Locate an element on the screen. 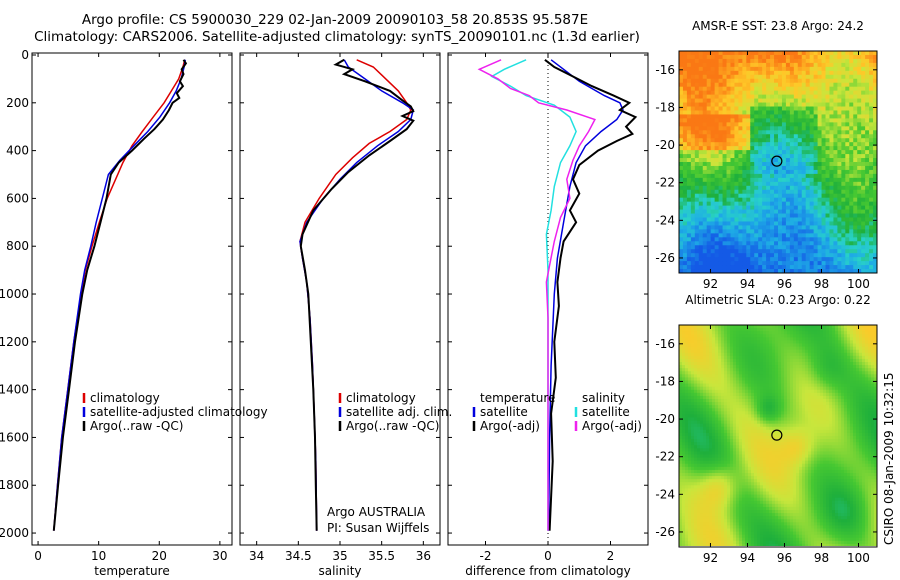 Image resolution: width=900 pixels, height=580 pixels. y-tick-label: 200 is located at coordinates (17, 103).